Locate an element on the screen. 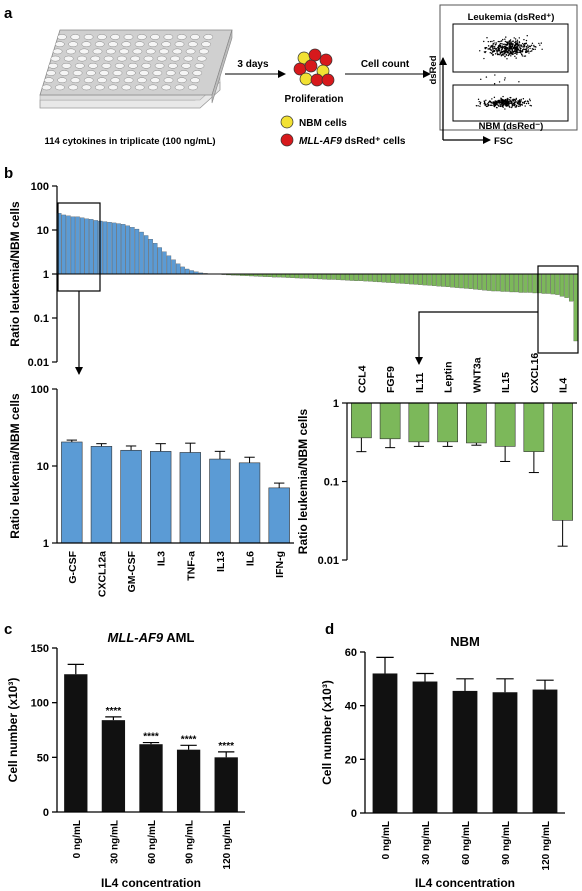 This screenshot has height=891, width=582. facs-gate-bottom-label: NBM (dsRed⁻) is located at coordinates (511, 126).